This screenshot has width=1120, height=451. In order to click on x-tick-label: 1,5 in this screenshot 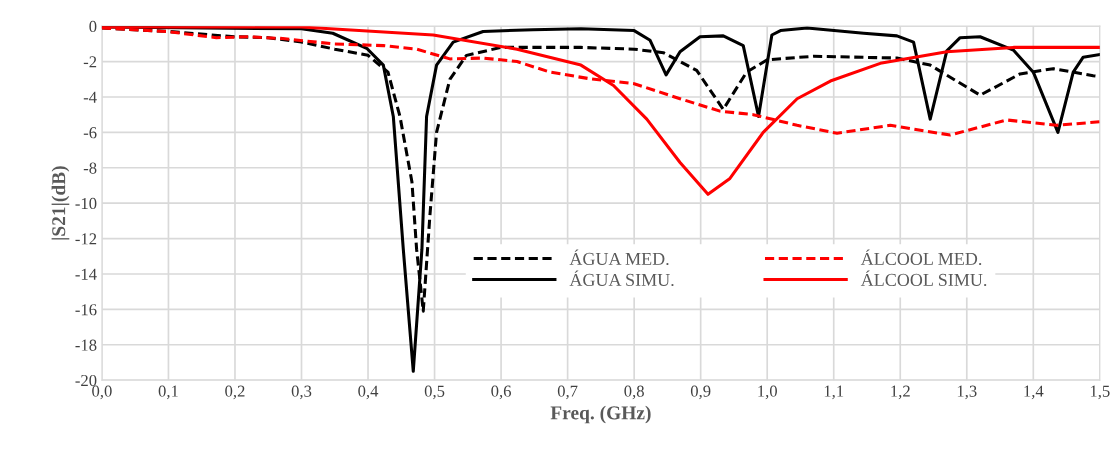, I will do `click(1100, 392)`.